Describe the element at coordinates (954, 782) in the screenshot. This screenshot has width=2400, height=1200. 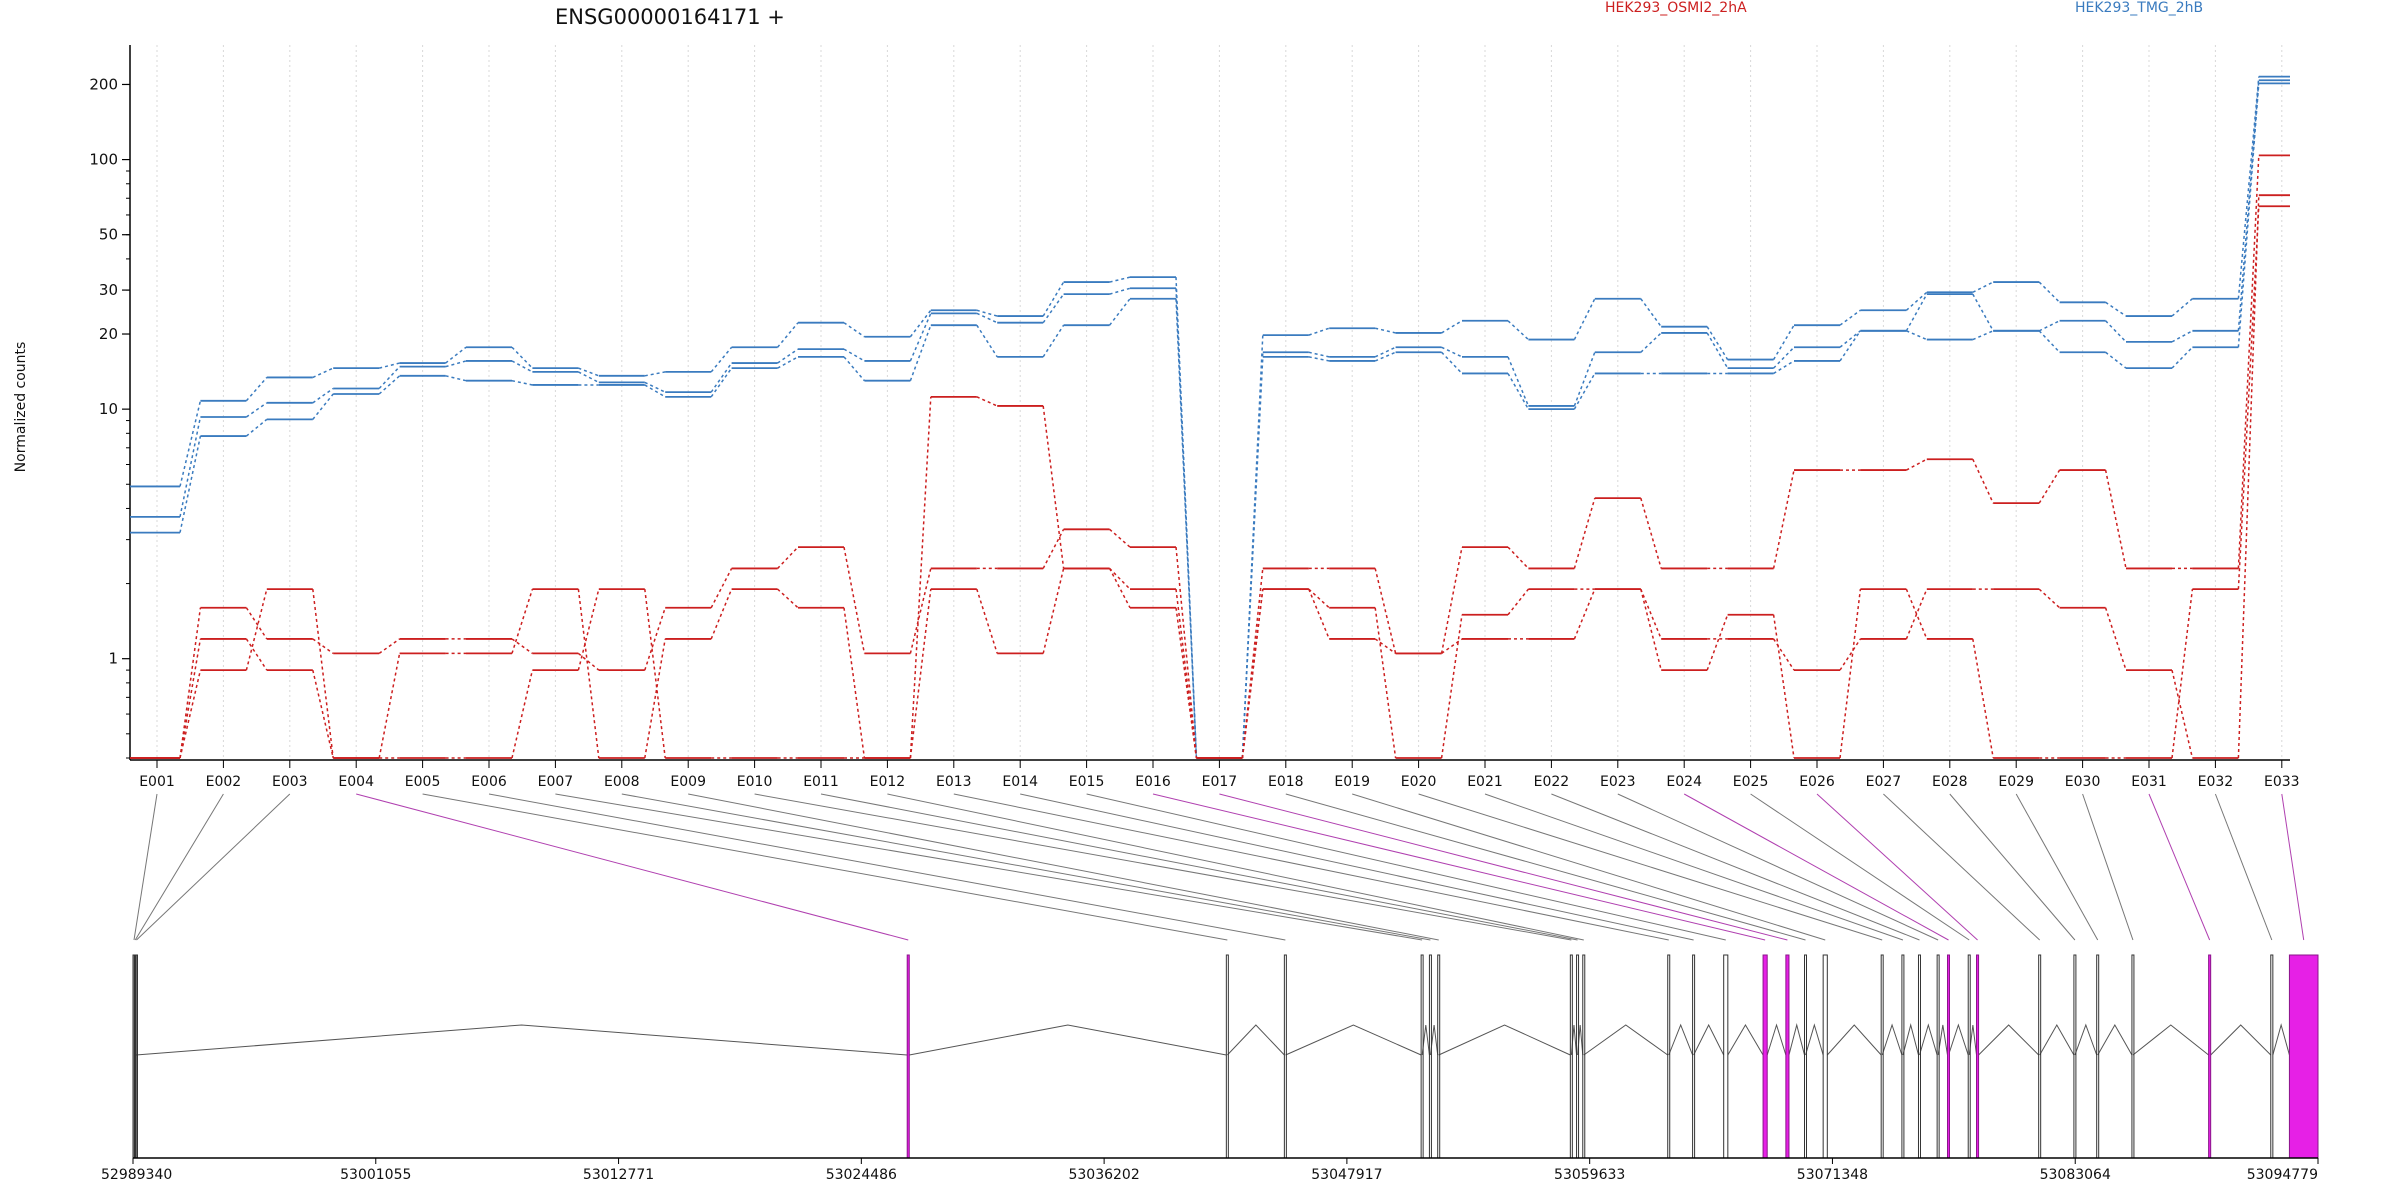
I see `x-tick-label: E013` at that location.